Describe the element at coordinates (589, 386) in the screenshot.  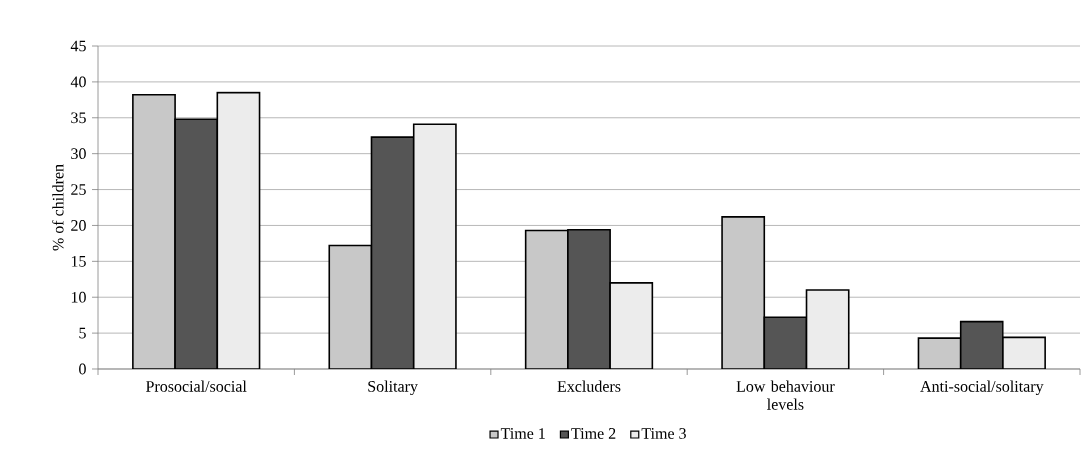
I see `x-tick-label: Excluders` at that location.